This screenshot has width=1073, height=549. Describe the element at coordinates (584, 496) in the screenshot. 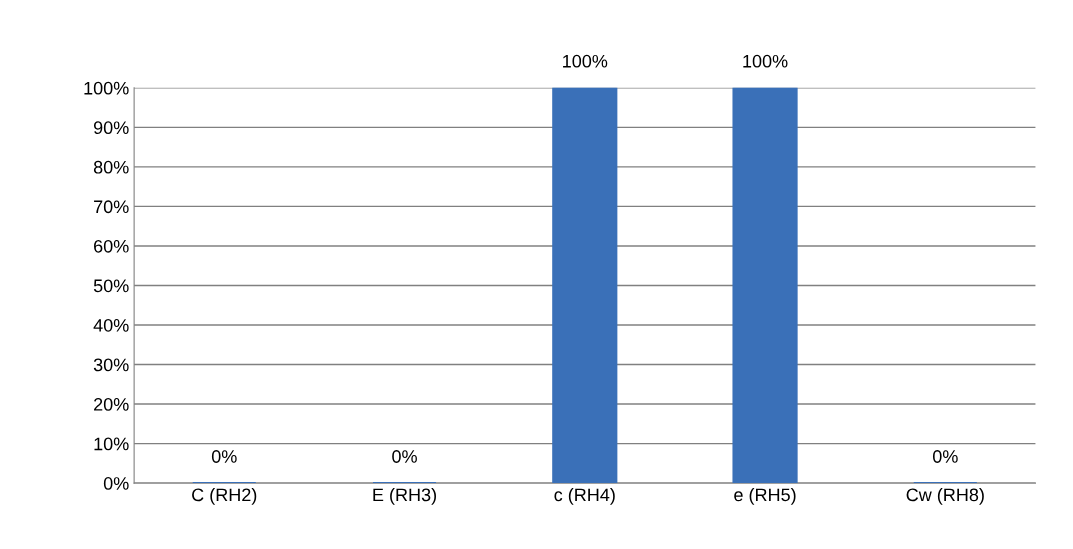

I see `x-tick-label: c (RH4)` at that location.